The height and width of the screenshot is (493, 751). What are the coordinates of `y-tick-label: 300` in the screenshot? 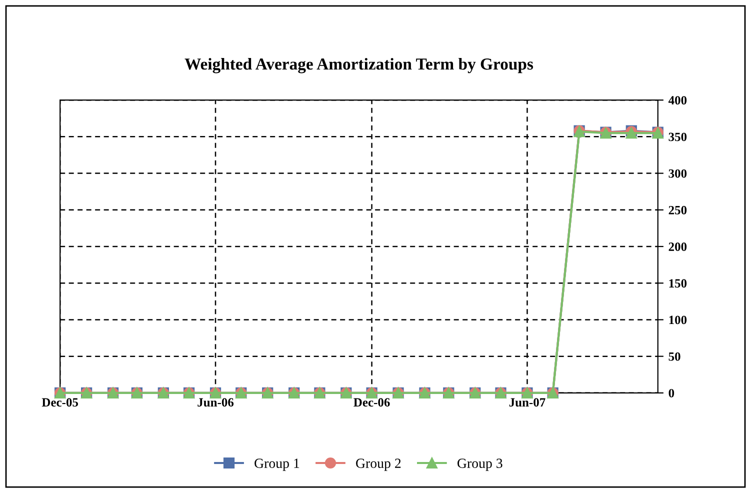 It's located at (677, 173).